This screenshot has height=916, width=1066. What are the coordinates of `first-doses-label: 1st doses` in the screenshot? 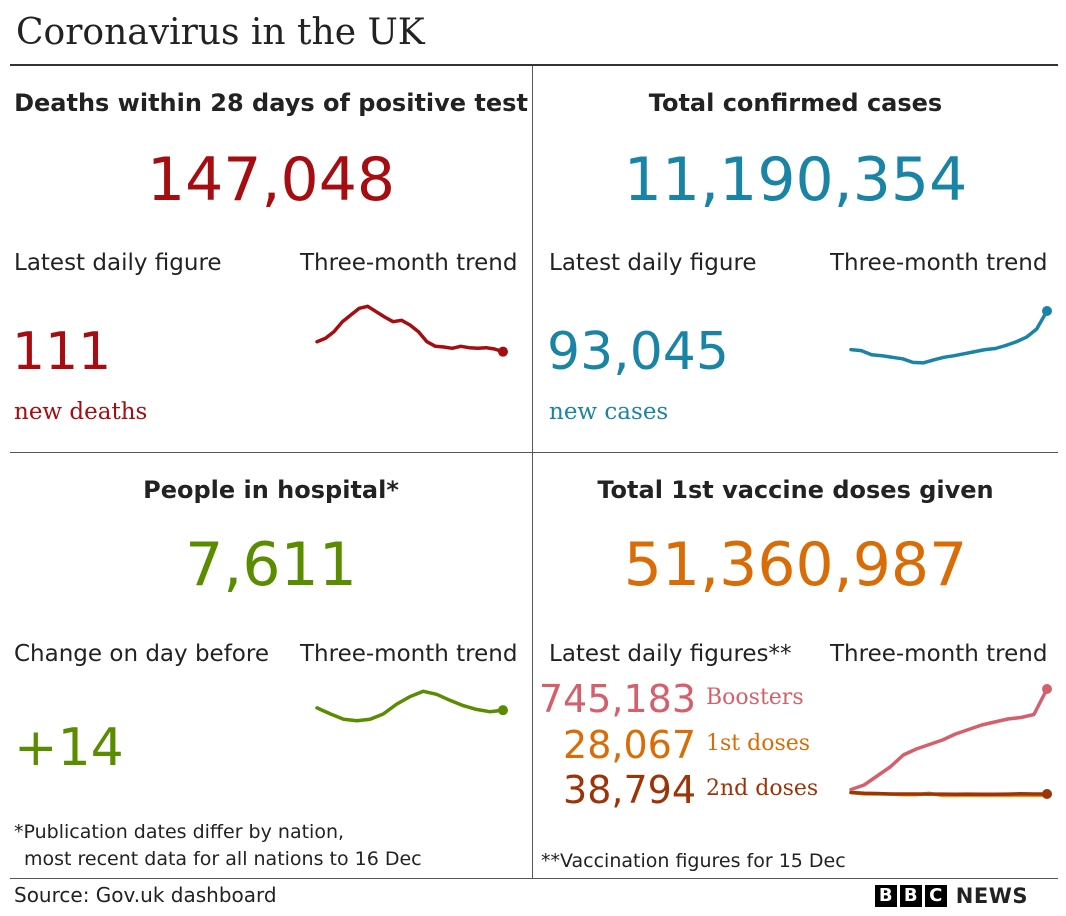 It's located at (758, 743).